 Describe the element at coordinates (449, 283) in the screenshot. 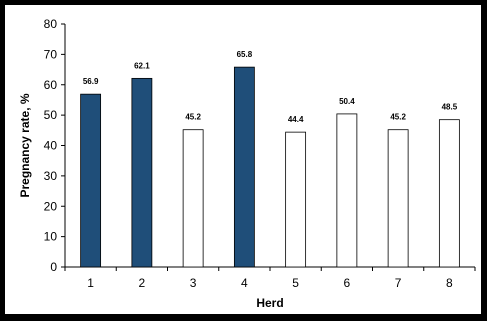

I see `x-tick-label: 8` at that location.